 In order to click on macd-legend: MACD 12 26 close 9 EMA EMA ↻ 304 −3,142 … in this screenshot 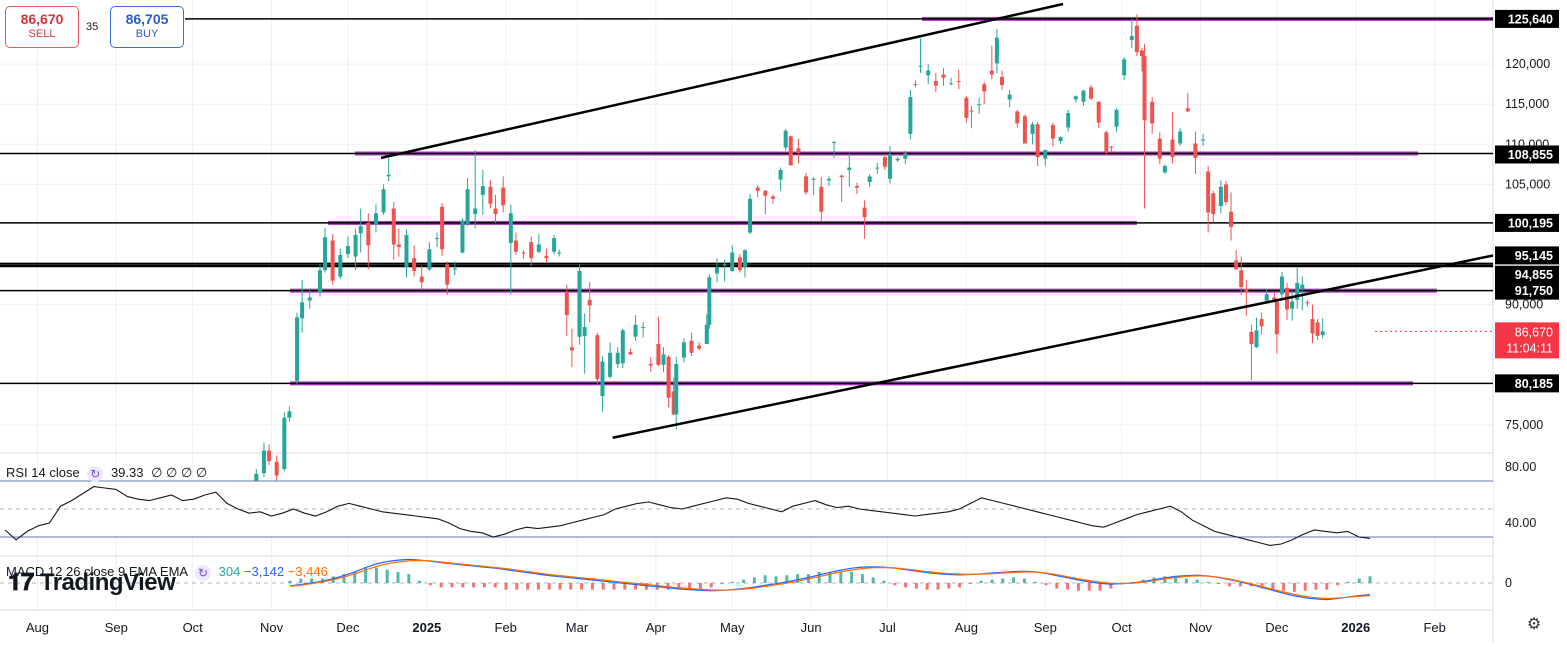, I will do `click(167, 572)`.